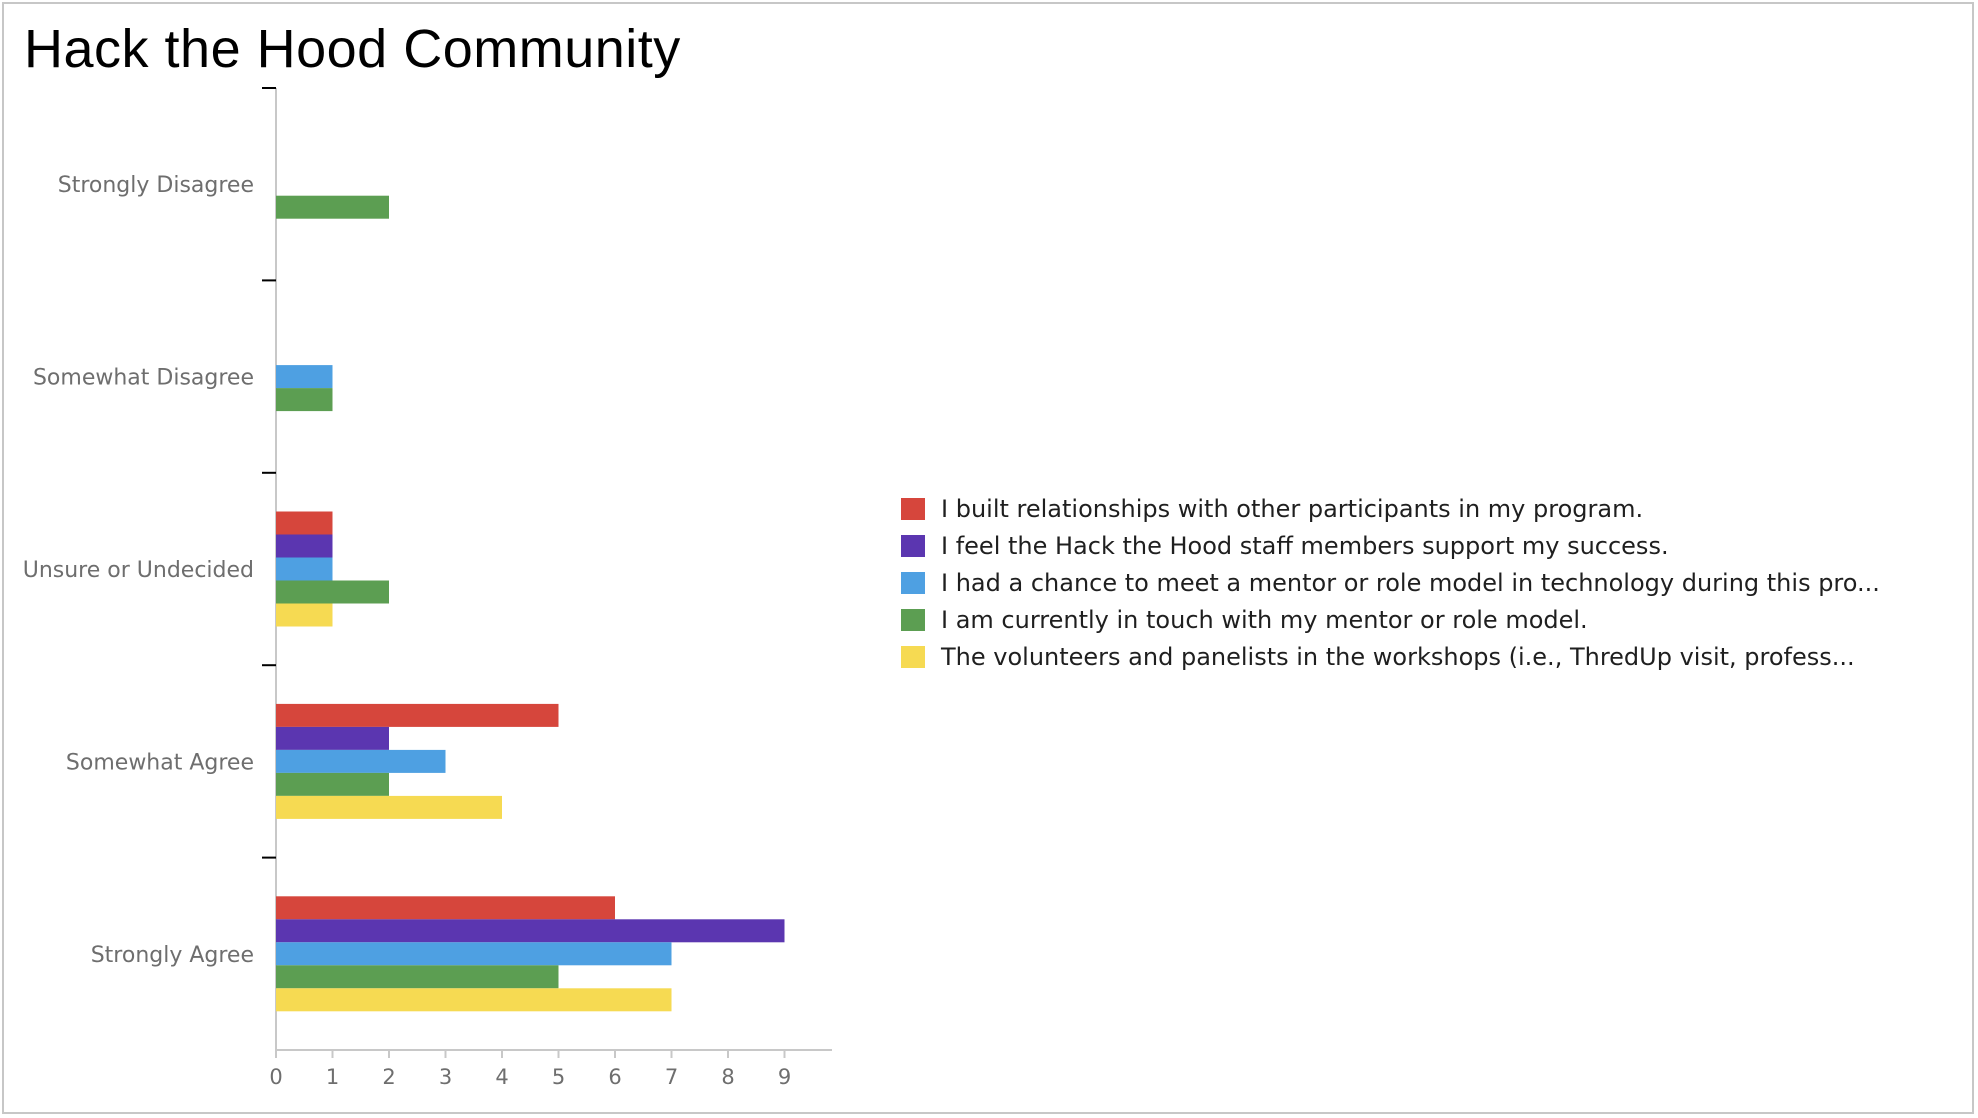  I want to click on x-tick-label: 4, so click(501, 1077).